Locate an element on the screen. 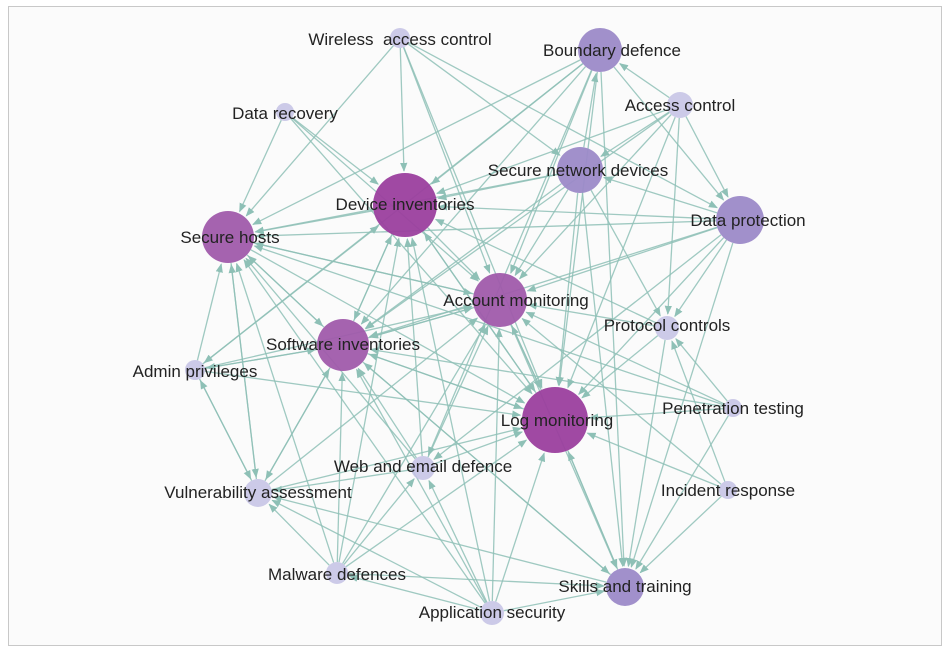  node-securenet is located at coordinates (580, 170).